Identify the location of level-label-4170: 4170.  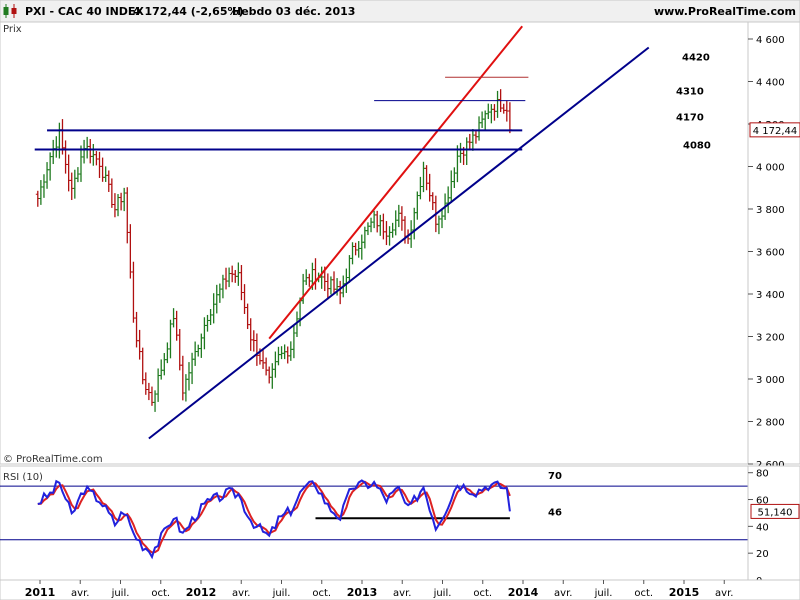
(690, 117).